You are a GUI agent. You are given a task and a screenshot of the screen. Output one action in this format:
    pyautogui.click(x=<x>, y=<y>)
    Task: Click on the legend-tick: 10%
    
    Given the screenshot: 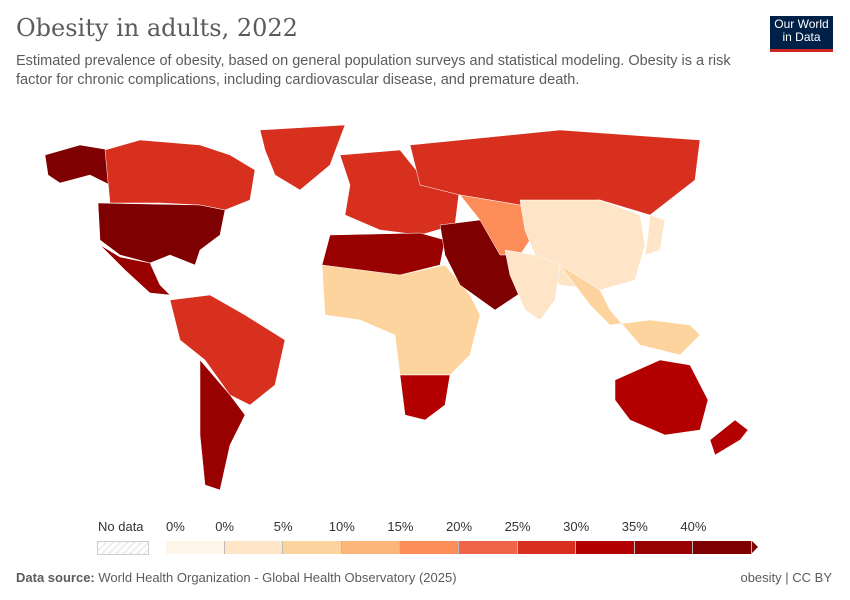 What is the action you would take?
    pyautogui.click(x=341, y=526)
    